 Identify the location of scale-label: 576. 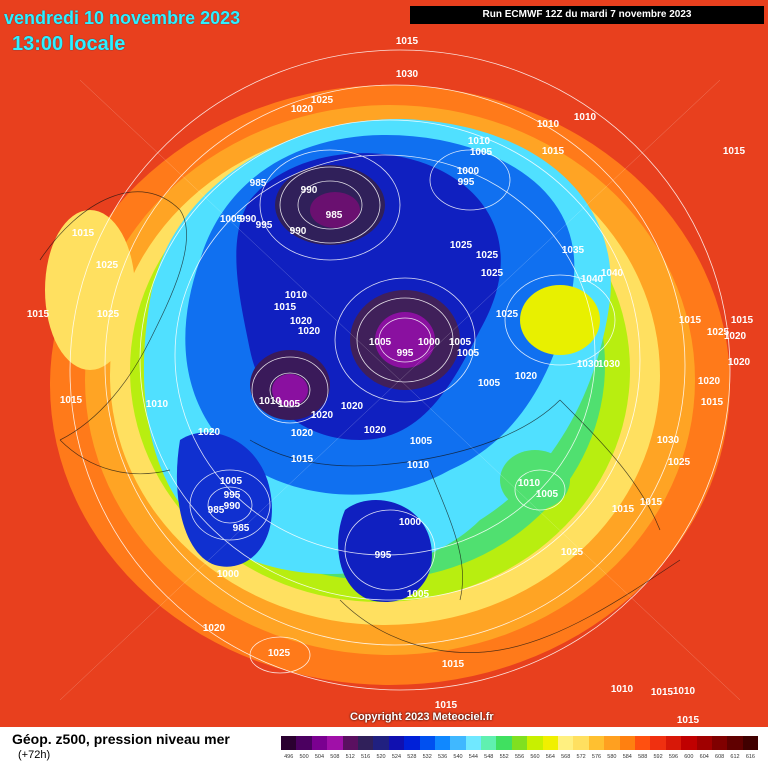
(596, 757).